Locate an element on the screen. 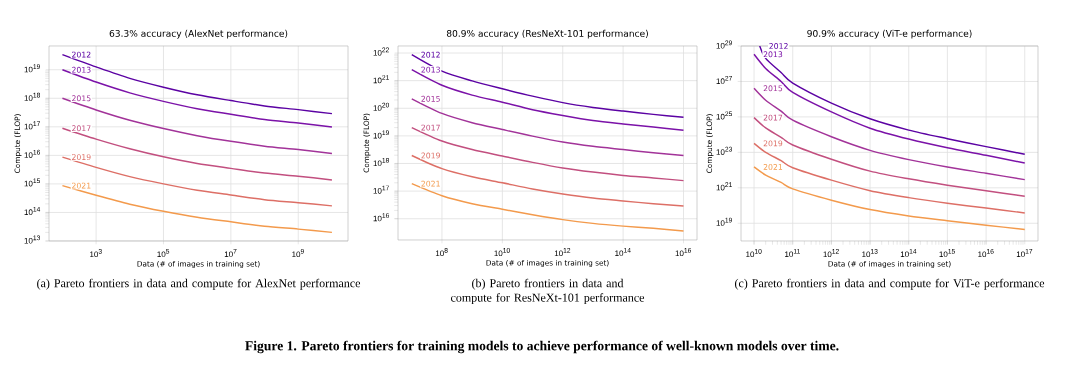 The height and width of the screenshot is (366, 1065). y-tick-label: 10$^{27}$ is located at coordinates (724, 80).